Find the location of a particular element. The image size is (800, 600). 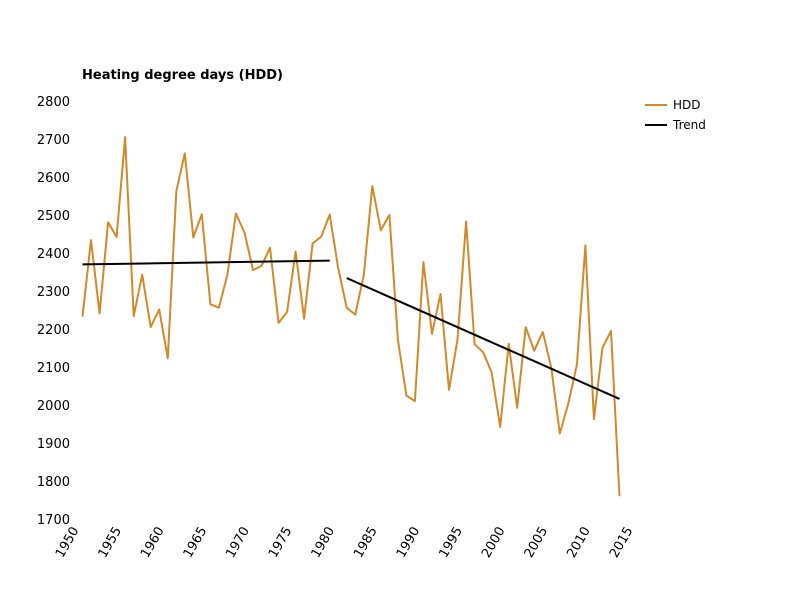

x-tick-label: 2005 is located at coordinates (537, 543).